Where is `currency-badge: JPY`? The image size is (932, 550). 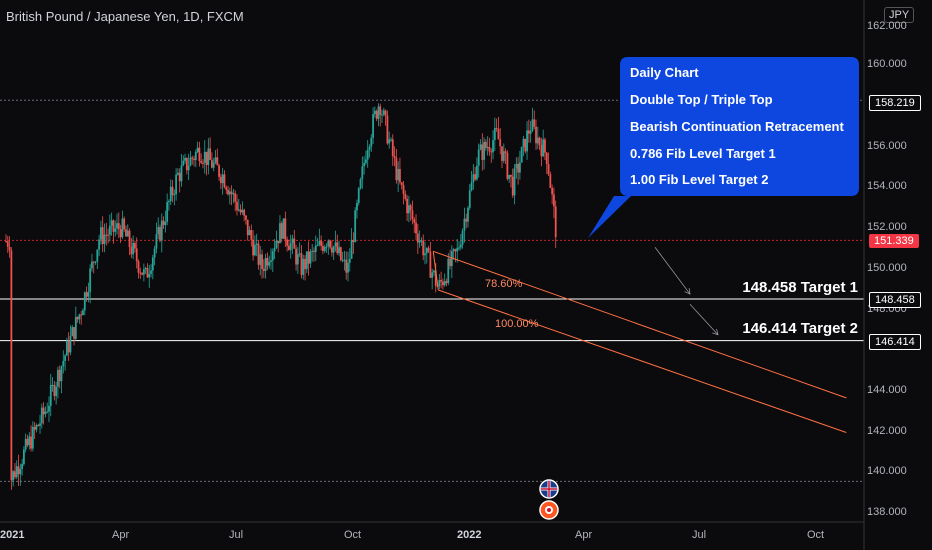 currency-badge: JPY is located at coordinates (899, 15).